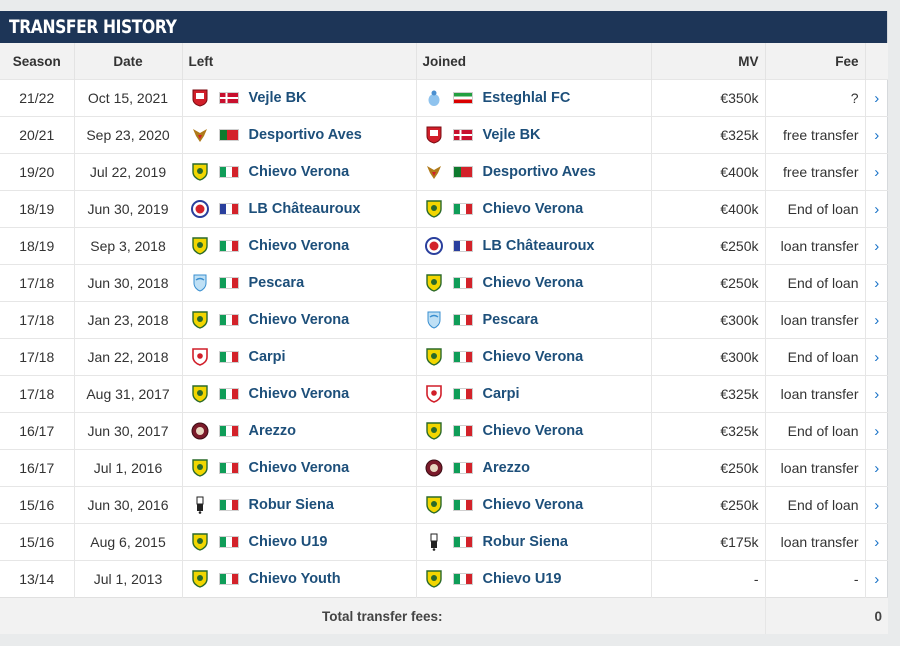 The width and height of the screenshot is (900, 646). I want to click on left-club-cell: Chievo Verona, so click(298, 468).